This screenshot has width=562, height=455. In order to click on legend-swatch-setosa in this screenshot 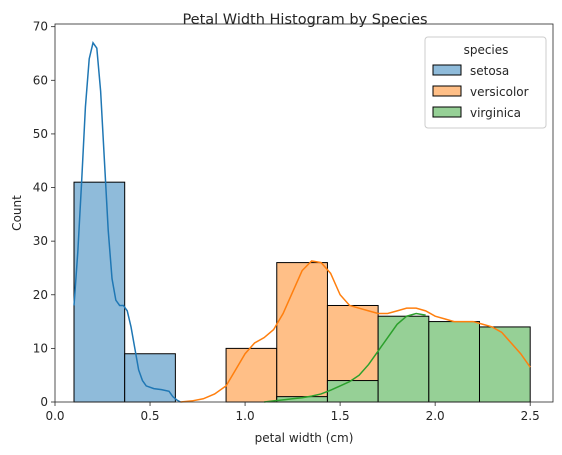, I will do `click(447, 70)`.